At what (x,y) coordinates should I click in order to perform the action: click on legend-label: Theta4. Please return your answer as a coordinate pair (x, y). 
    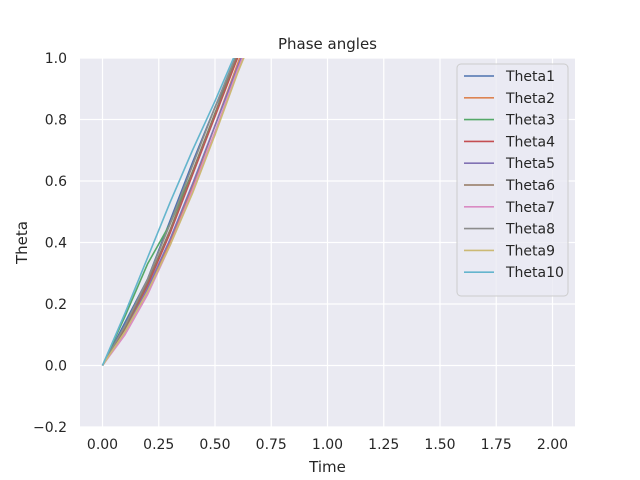
    Looking at the image, I should click on (530, 142).